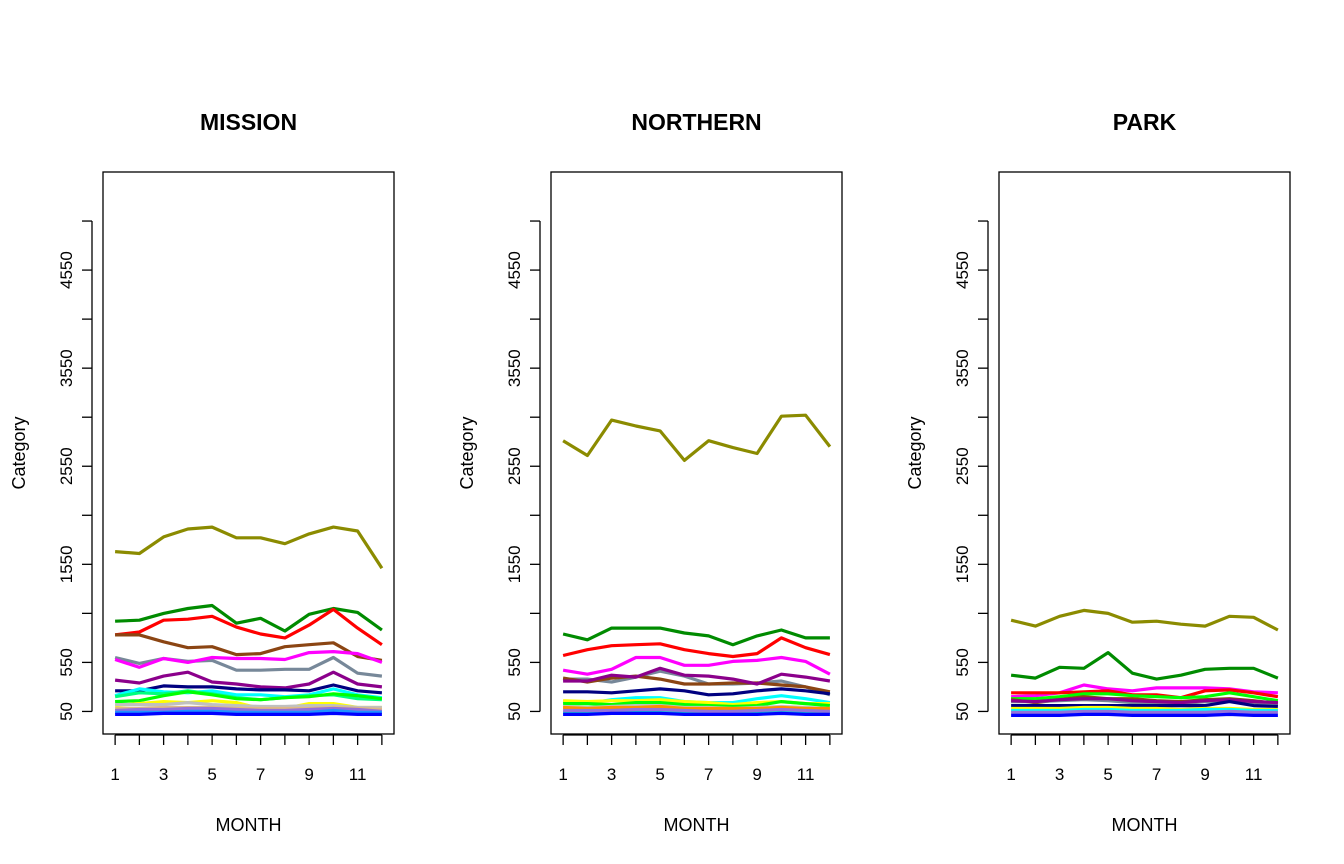 Image resolution: width=1344 pixels, height=864 pixels. Describe the element at coordinates (696, 122) in the screenshot. I see `chart-title-northern: NORTHERN` at that location.